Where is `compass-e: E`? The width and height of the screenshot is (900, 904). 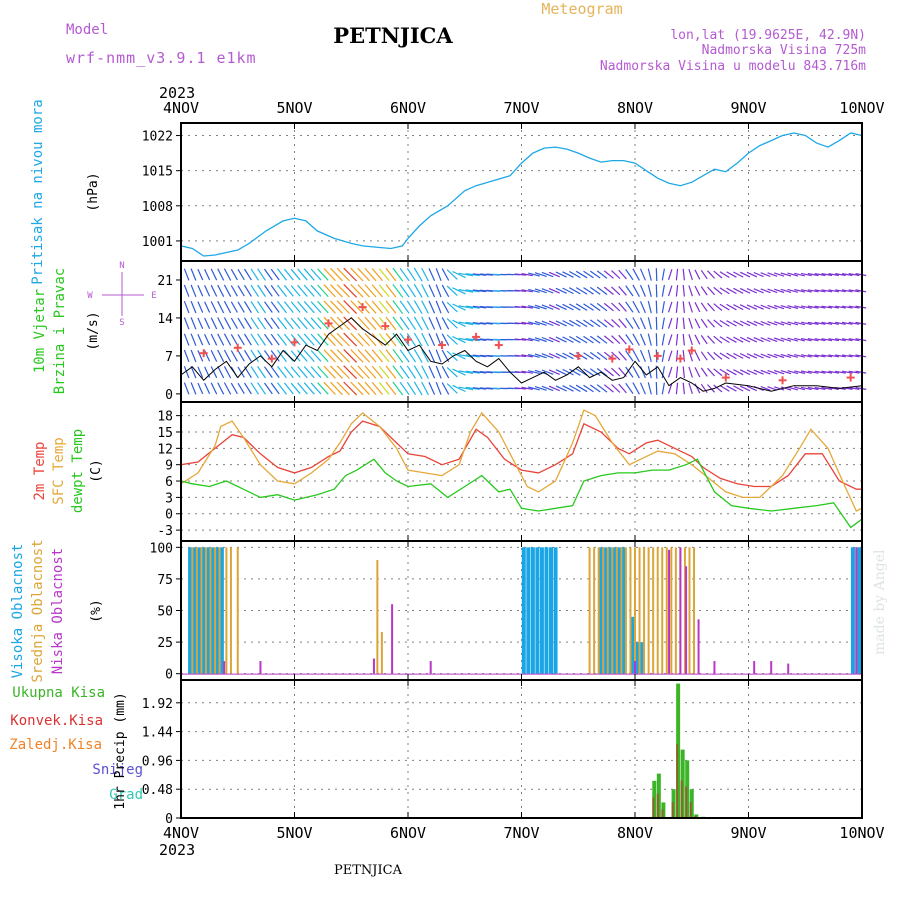
compass-e: E is located at coordinates (153, 296).